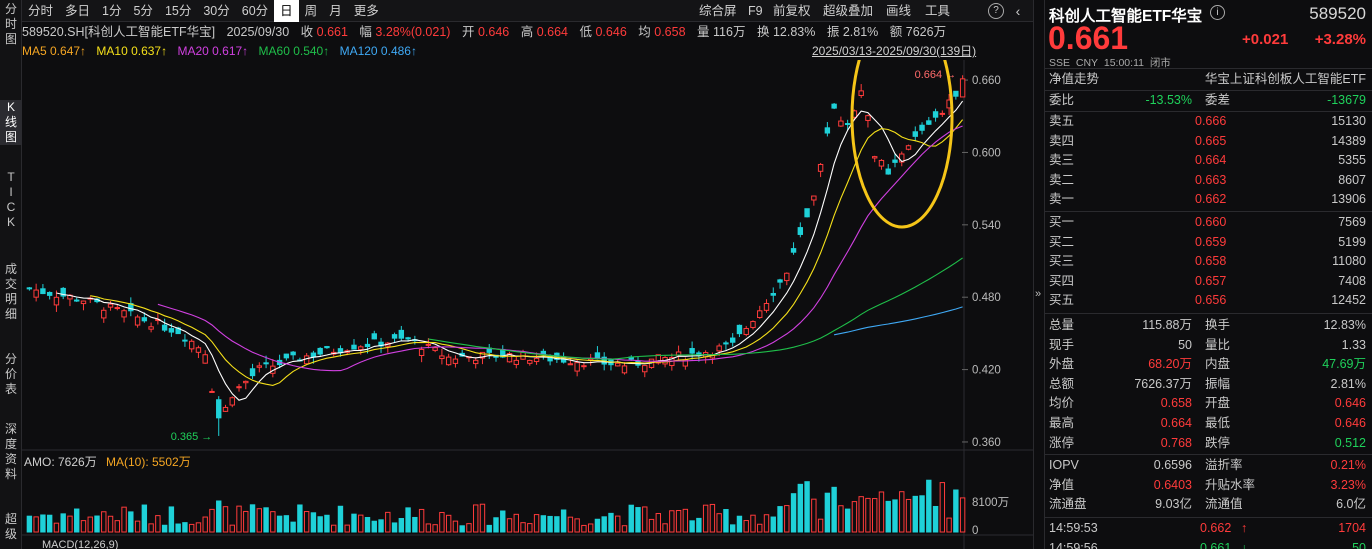 The width and height of the screenshot is (1372, 549). I want to click on back-chevron-icon: ‹, so click(1018, 11).